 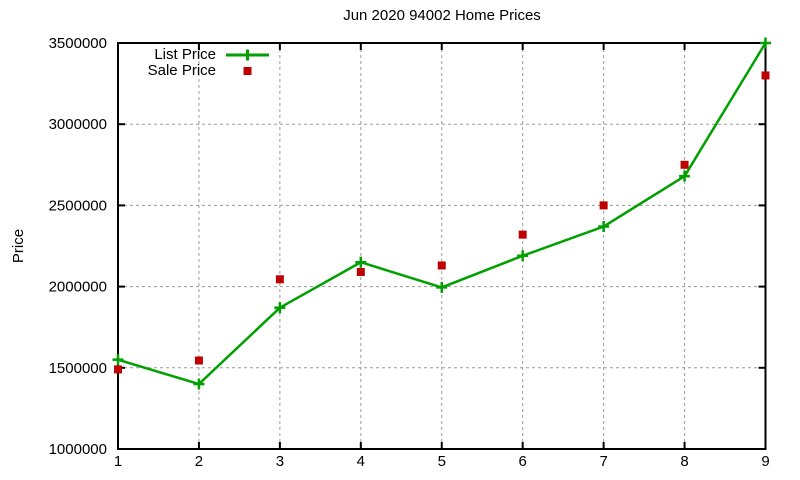 I want to click on sale-price-square-marker-icon, so click(x=247, y=71).